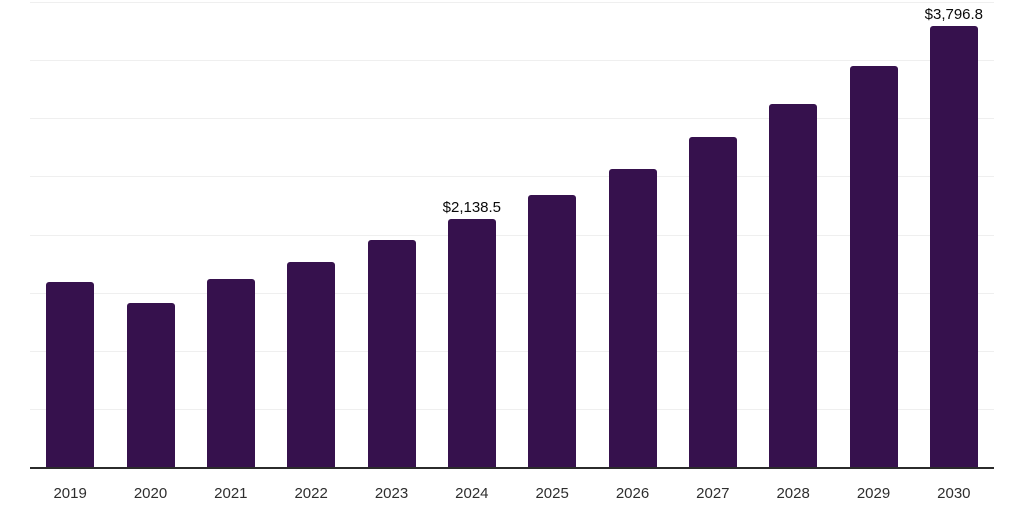  Describe the element at coordinates (150, 385) in the screenshot. I see `bar-2020` at that location.